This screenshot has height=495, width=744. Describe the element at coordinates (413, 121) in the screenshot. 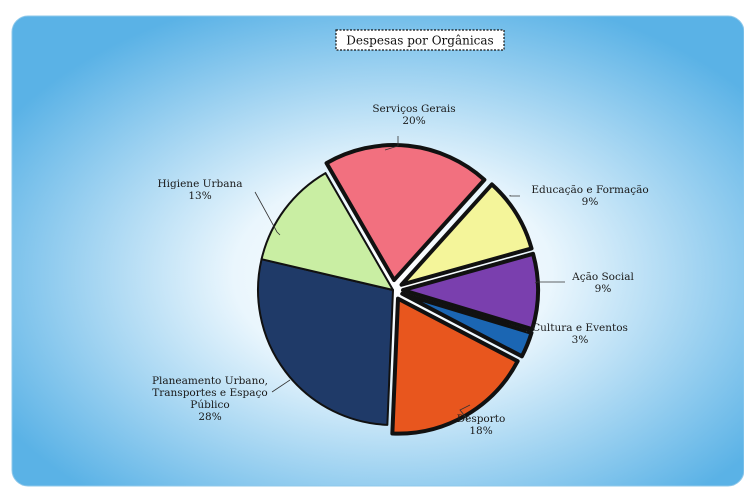

I see `slice-percent-label: 20%` at that location.